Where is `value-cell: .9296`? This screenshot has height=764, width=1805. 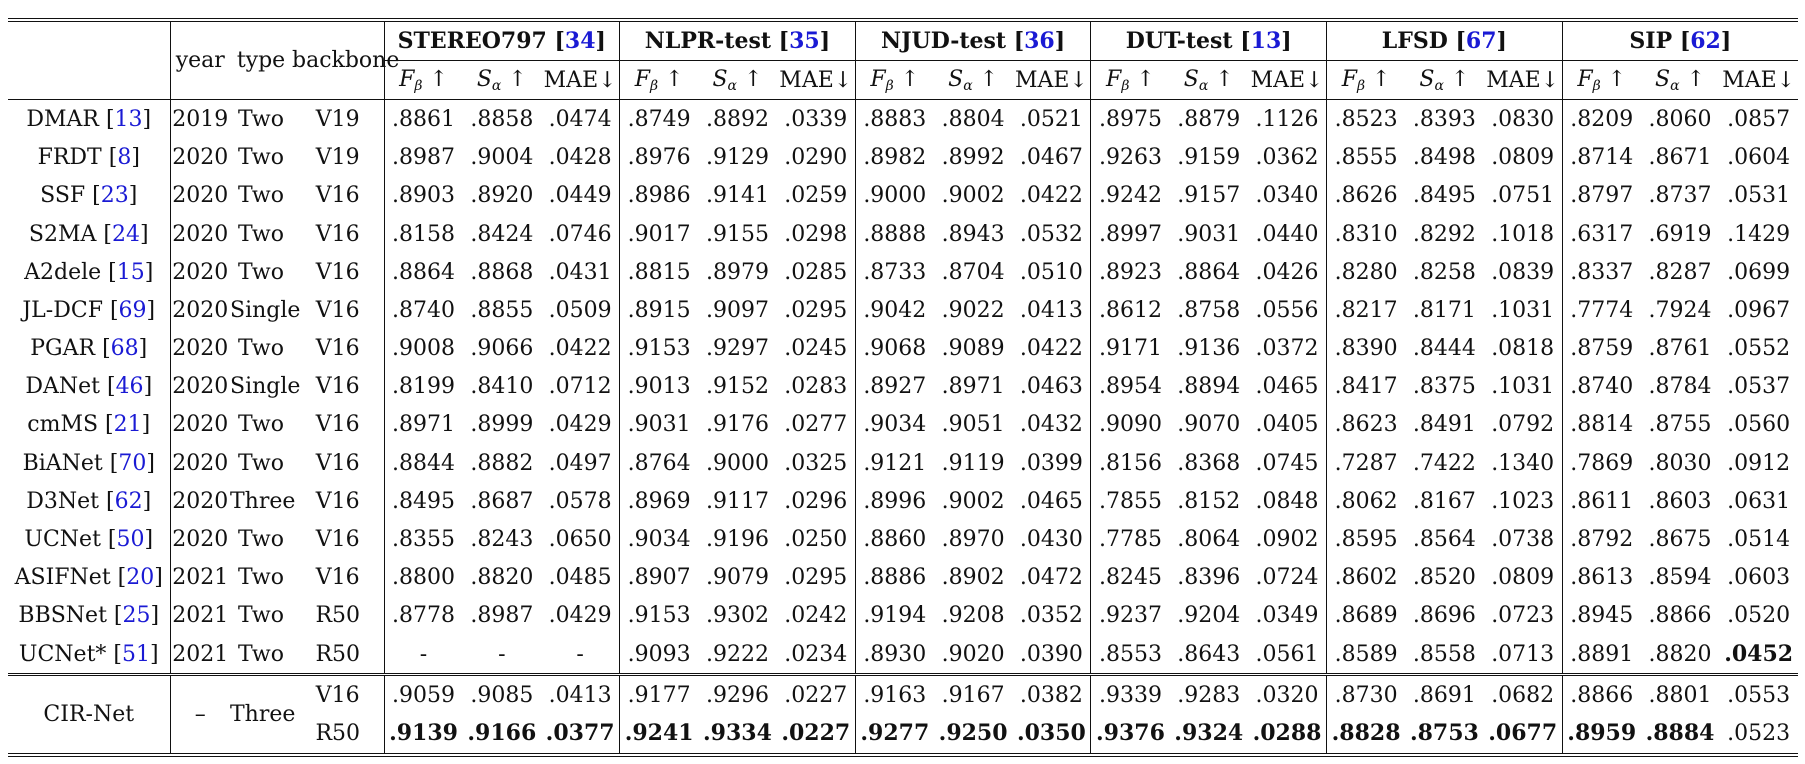
value-cell: .9296 is located at coordinates (737, 695).